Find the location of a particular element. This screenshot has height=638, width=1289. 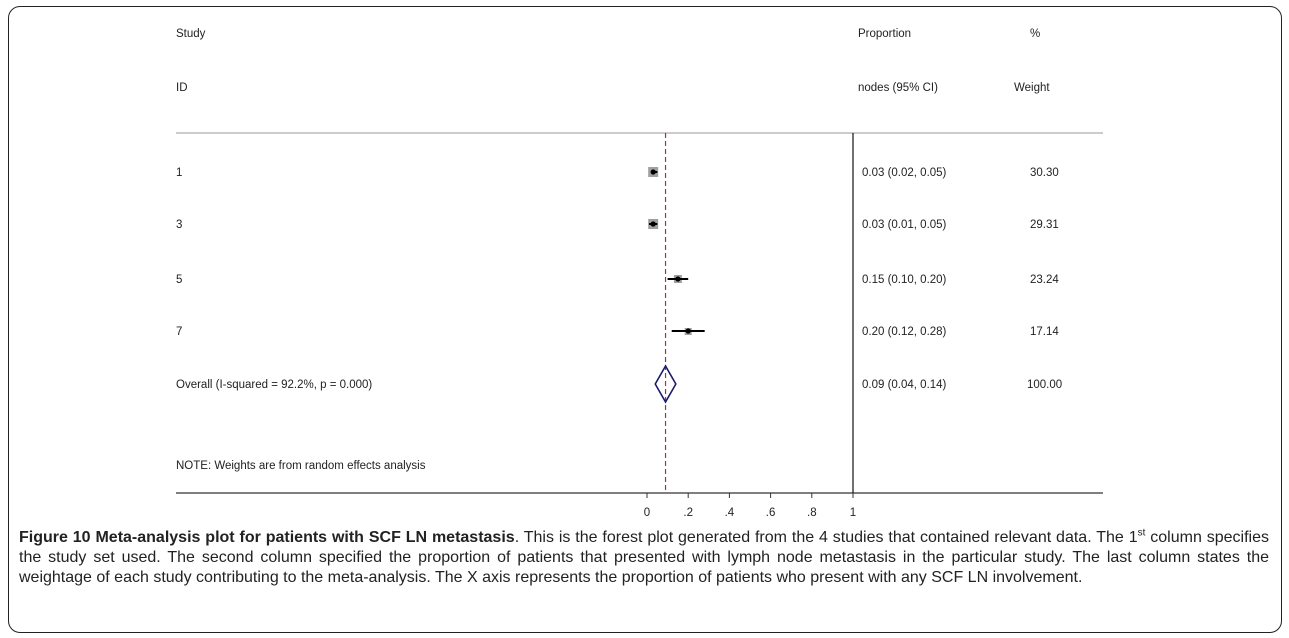

study-weight-7: 17.14 is located at coordinates (1044, 332).